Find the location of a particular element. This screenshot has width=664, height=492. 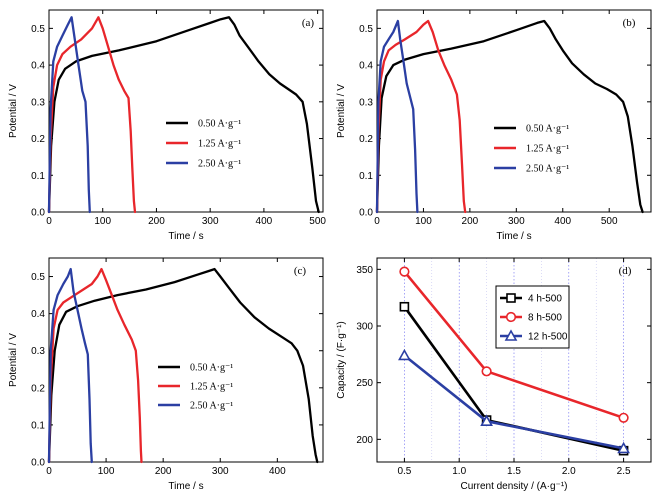

panel-label: (c) is located at coordinates (300, 271).